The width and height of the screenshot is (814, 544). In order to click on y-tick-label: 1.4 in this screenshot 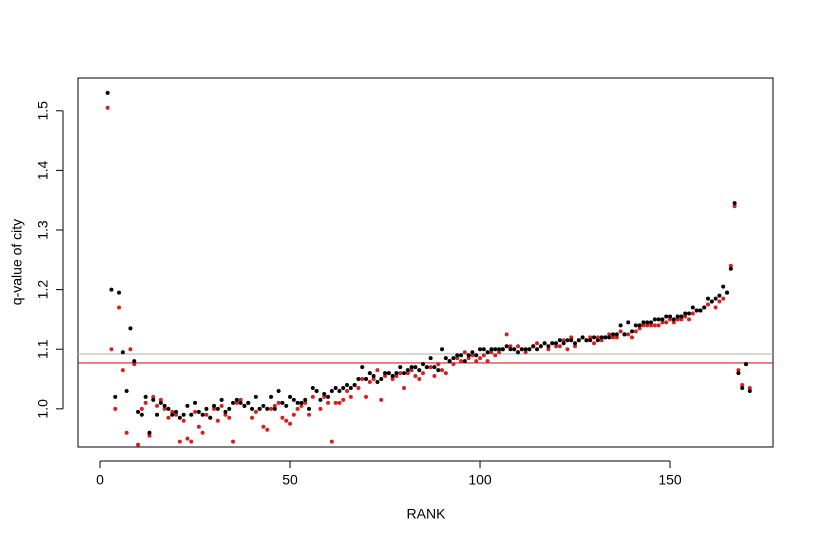, I will do `click(43, 170)`.